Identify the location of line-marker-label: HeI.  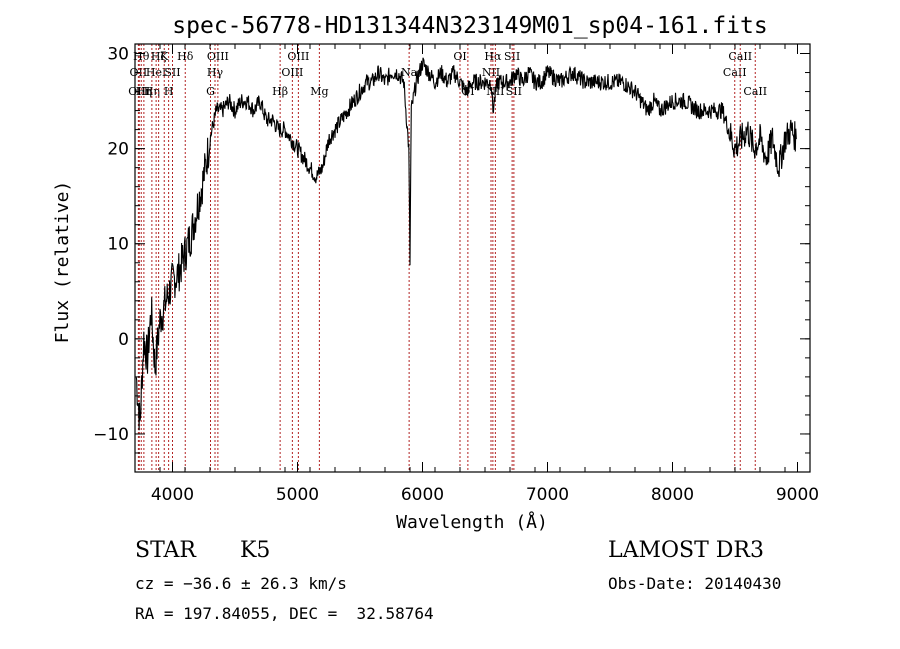
(156, 72).